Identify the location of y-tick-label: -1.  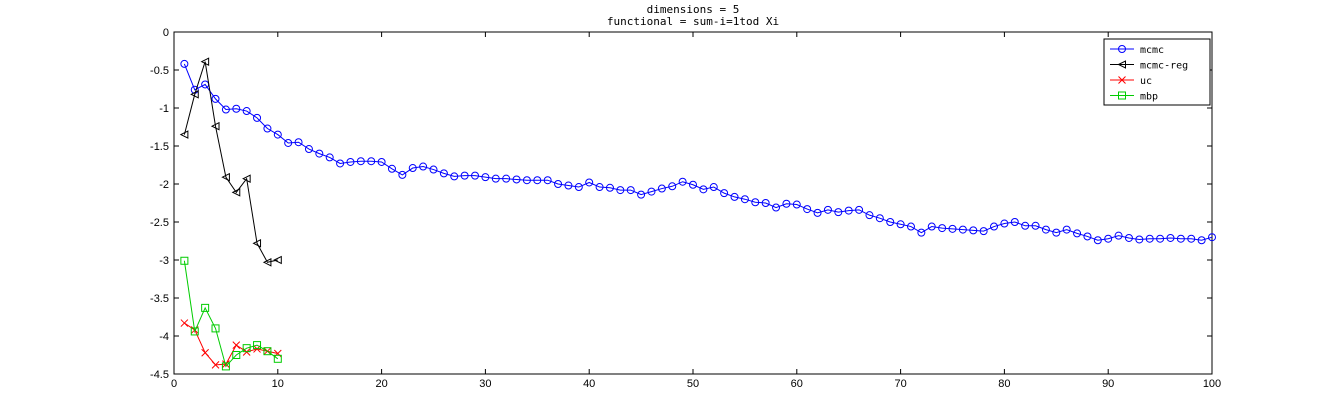
(164, 109).